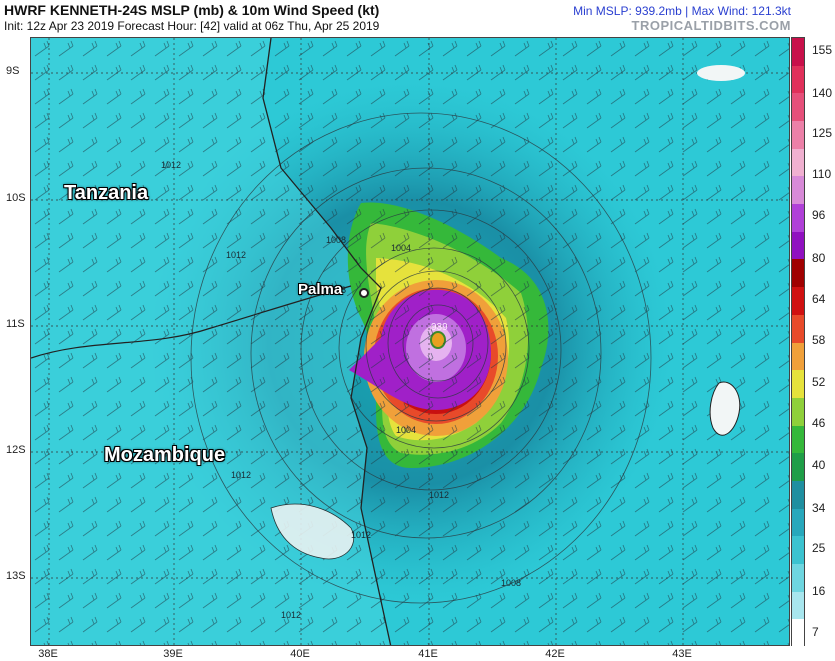 This screenshot has height=661, width=835. I want to click on colorbar-label: 7, so click(815, 632).